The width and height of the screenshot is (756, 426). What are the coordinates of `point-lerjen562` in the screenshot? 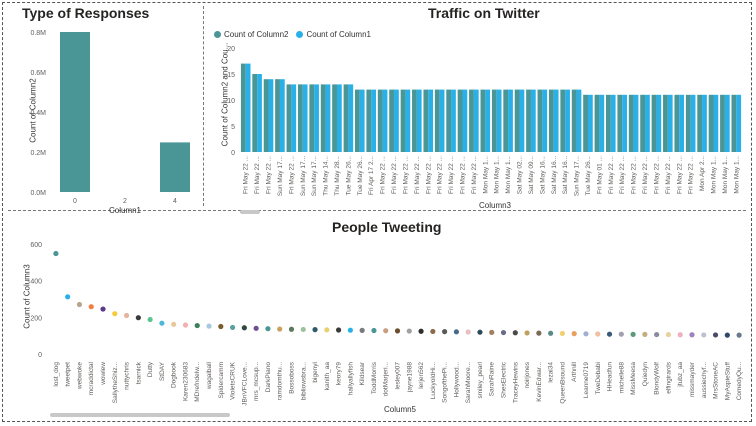 It's located at (421, 331).